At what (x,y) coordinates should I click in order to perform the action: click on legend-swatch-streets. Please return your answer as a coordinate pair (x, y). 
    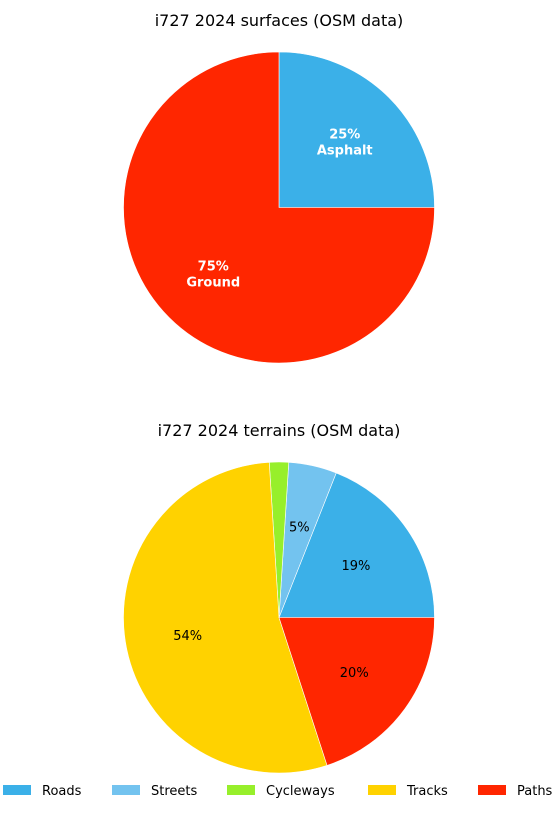
    Looking at the image, I should click on (126, 790).